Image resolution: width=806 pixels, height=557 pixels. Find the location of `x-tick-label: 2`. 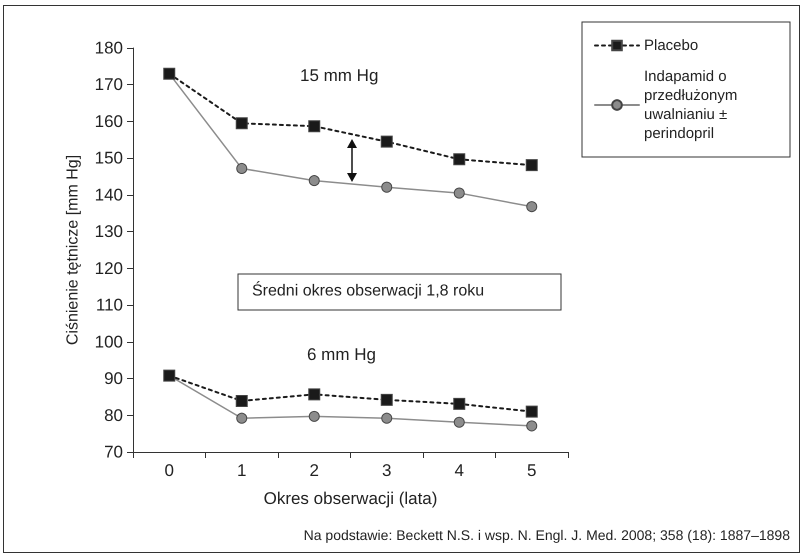

x-tick-label: 2 is located at coordinates (314, 470).